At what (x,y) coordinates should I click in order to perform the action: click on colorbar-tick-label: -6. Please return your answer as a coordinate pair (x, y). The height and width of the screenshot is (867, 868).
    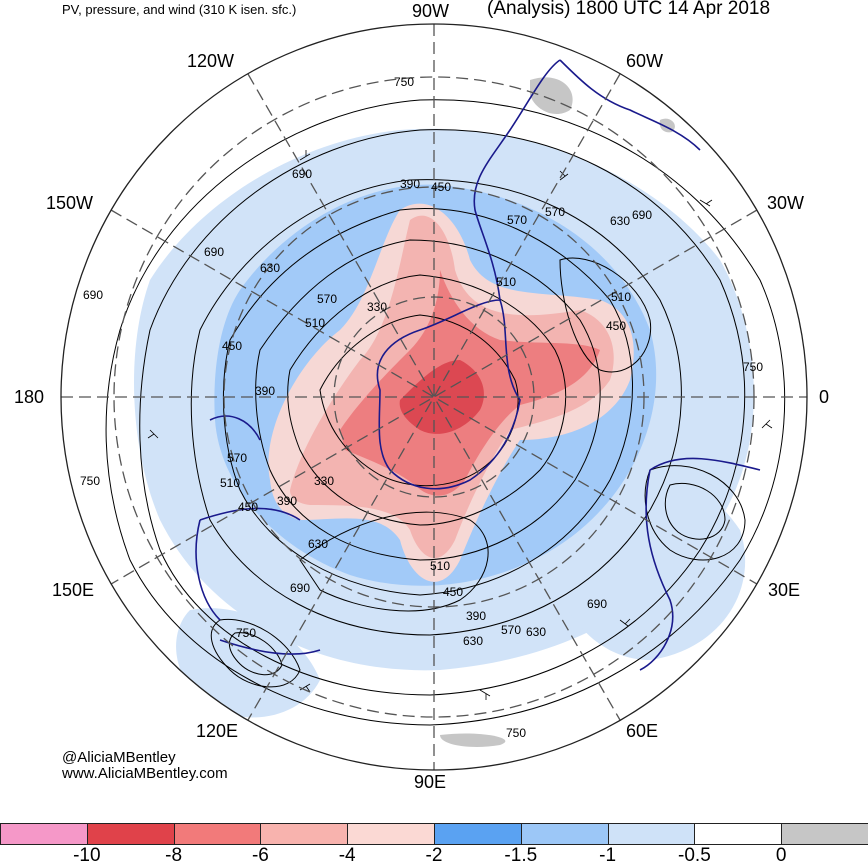
    Looking at the image, I should click on (260, 855).